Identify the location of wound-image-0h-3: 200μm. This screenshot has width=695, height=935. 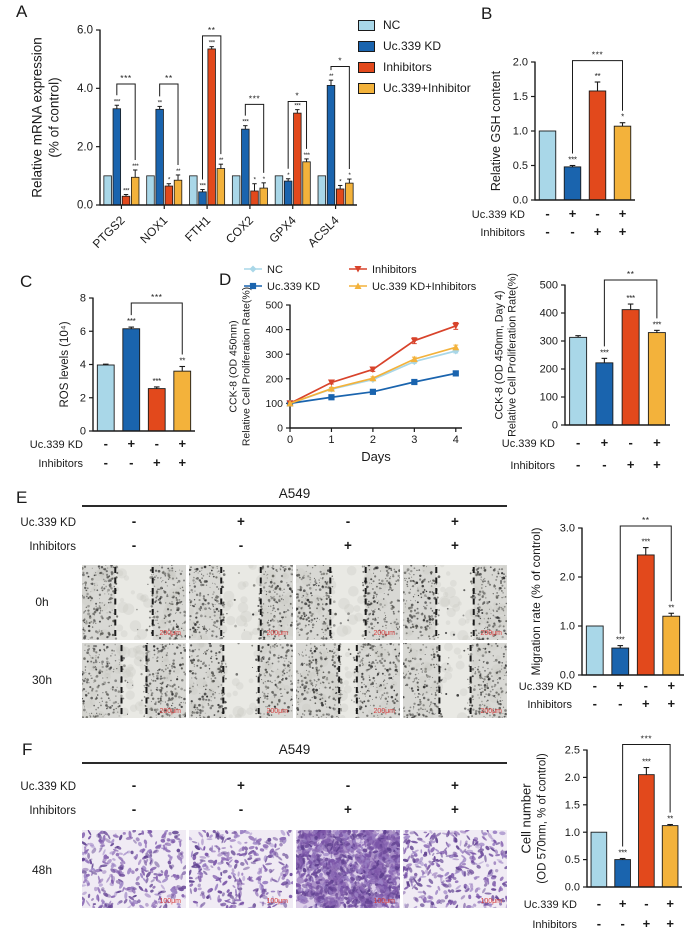
(348, 602).